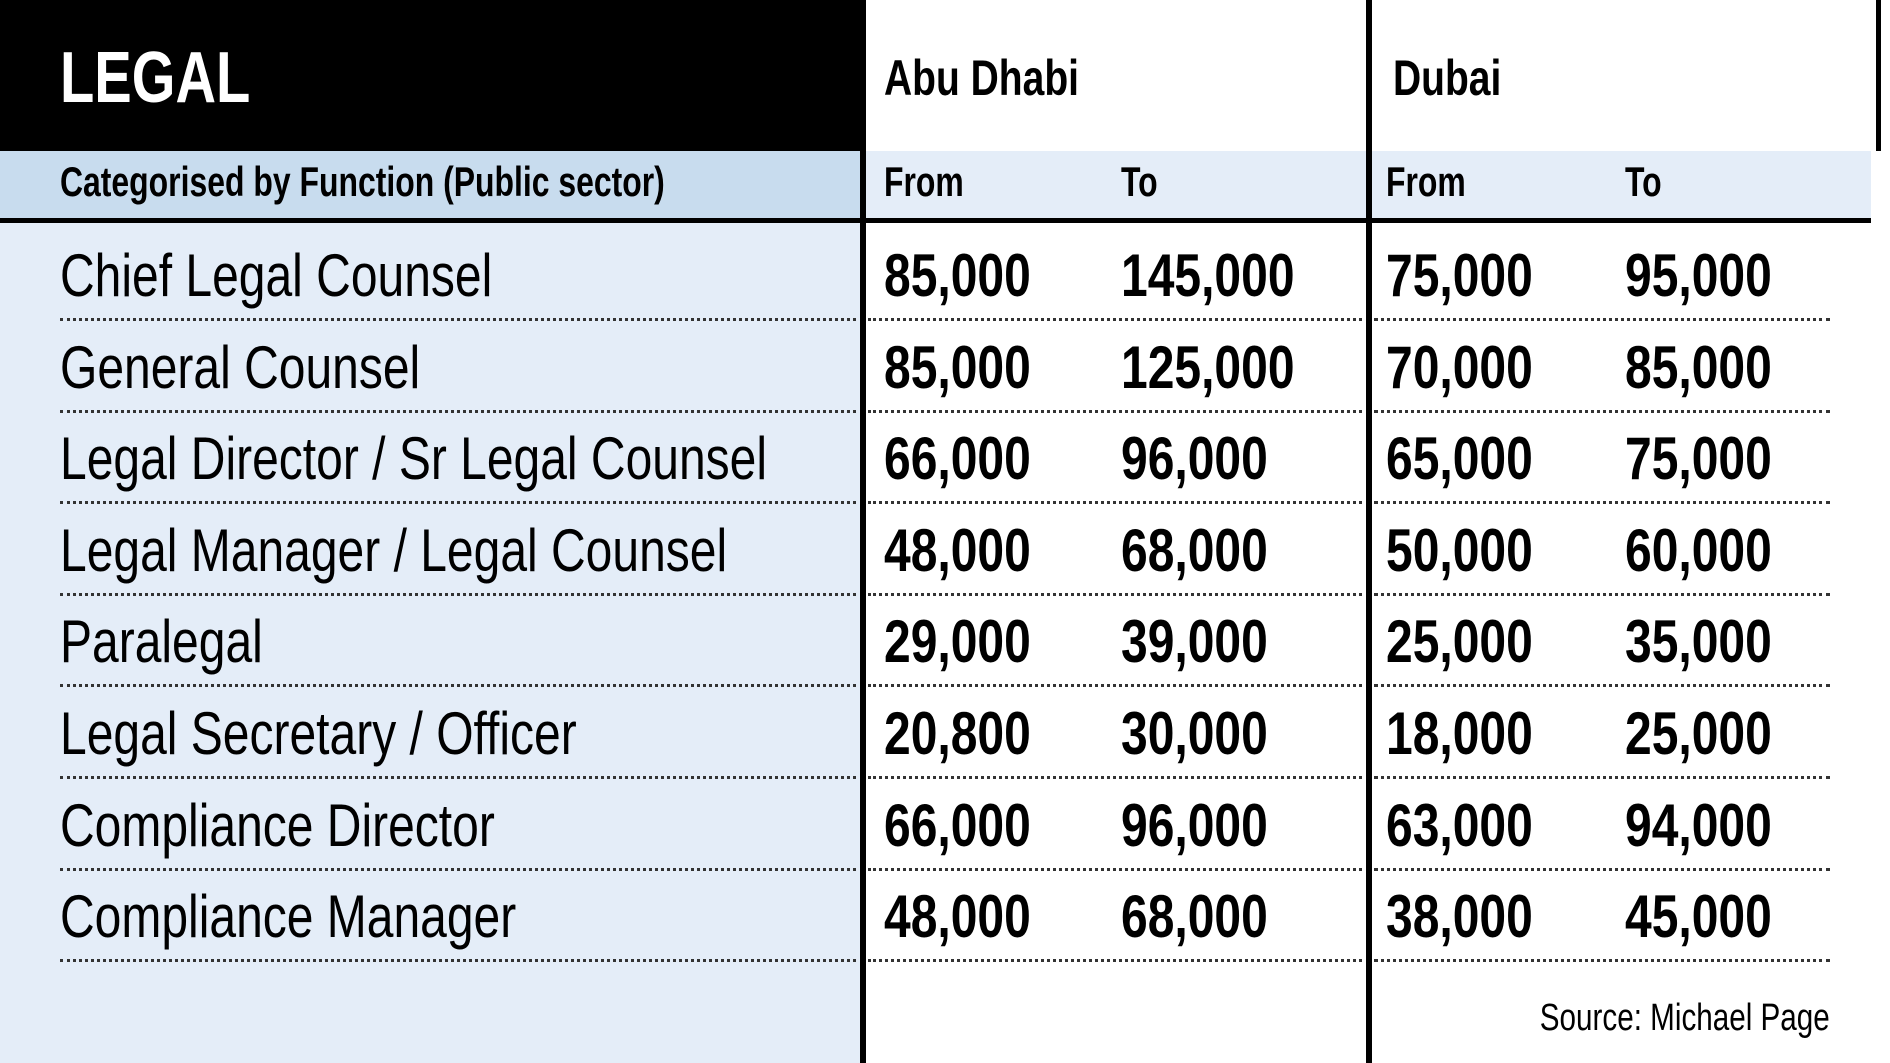  Describe the element at coordinates (288, 917) in the screenshot. I see `row-label: Compliance Manager` at that location.